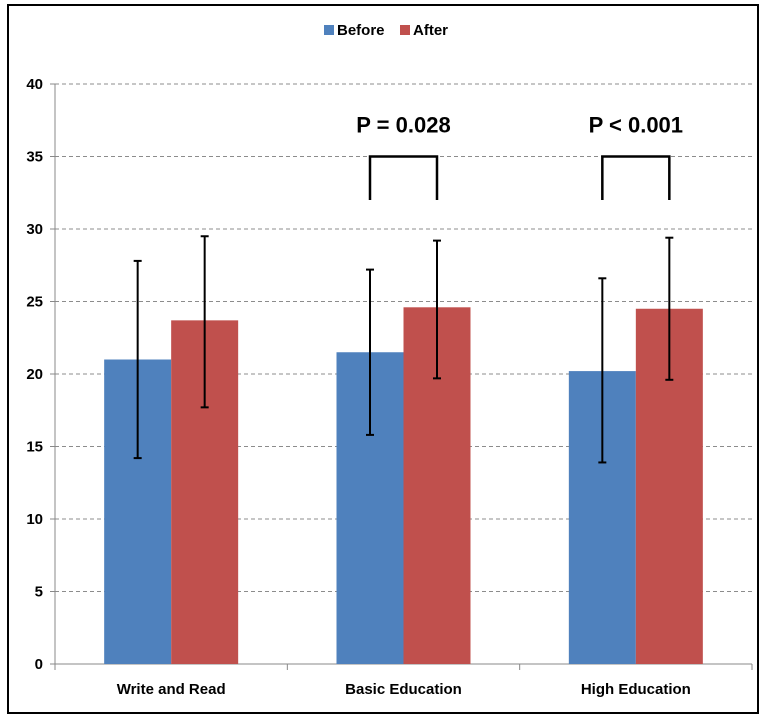 This screenshot has height=720, width=768. Describe the element at coordinates (34, 519) in the screenshot. I see `y-tick-label-10: 10` at that location.